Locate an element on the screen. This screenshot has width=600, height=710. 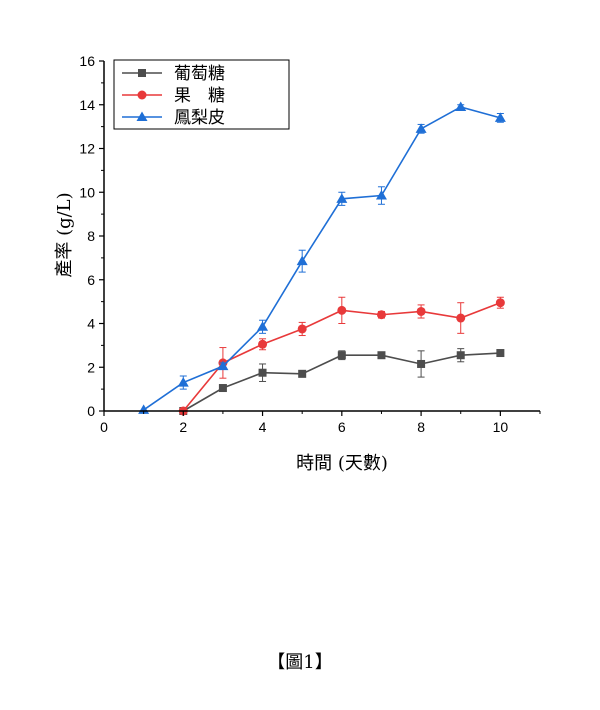
legend-label: 葡萄糖 is located at coordinates (199, 74).